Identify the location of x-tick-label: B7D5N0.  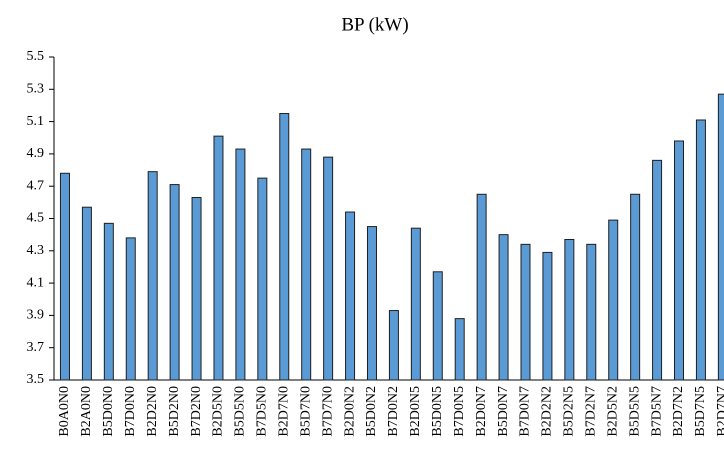
(262, 411).